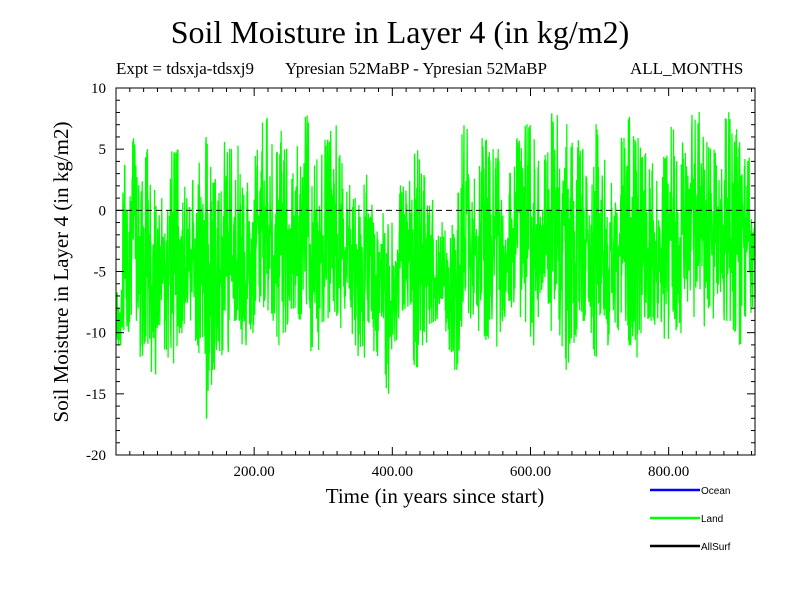  Describe the element at coordinates (96, 456) in the screenshot. I see `y-tick-label: -20` at that location.